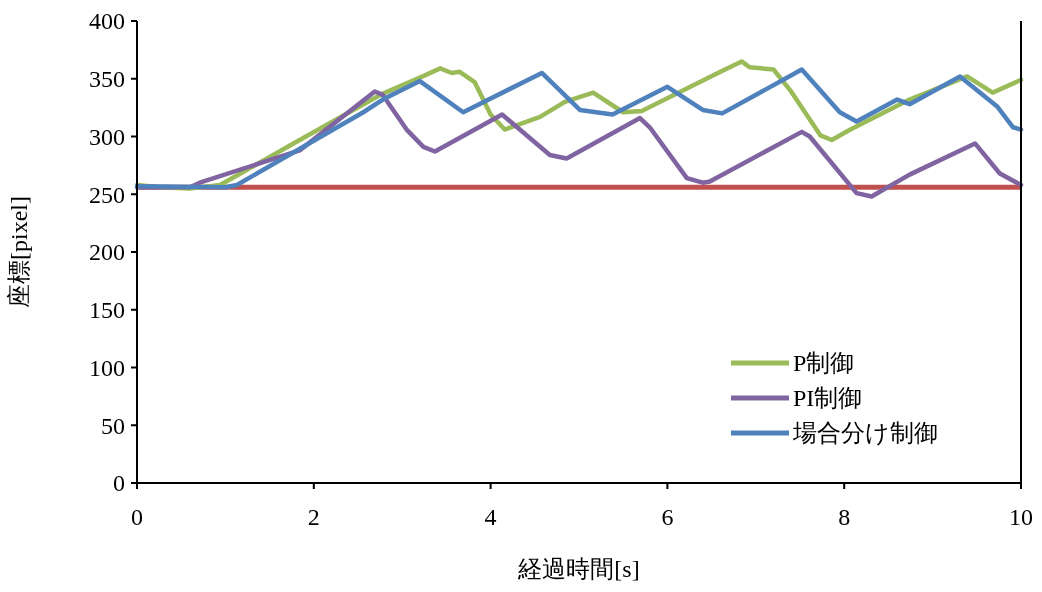 The height and width of the screenshot is (592, 1042). I want to click on x-tick-label: 8, so click(844, 517).